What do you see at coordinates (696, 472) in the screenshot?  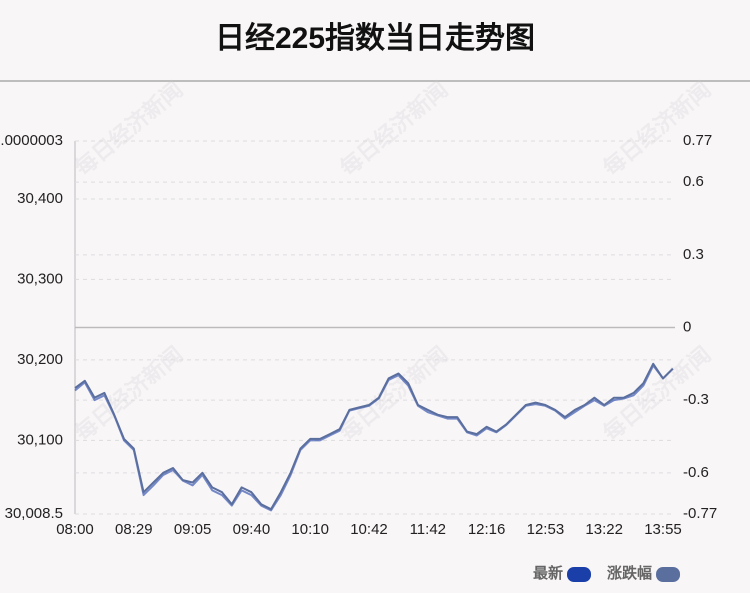 I see `y2-tick-label: -0.6` at bounding box center [696, 472].